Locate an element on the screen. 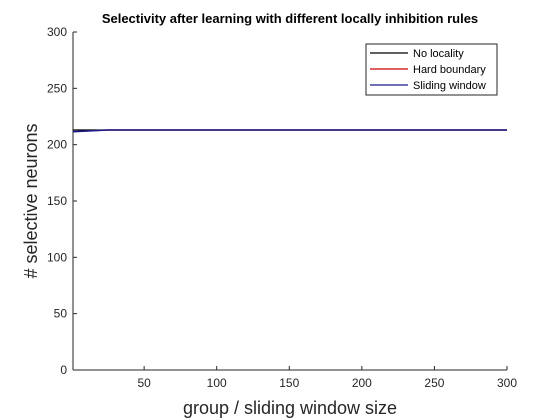 The width and height of the screenshot is (560, 420). legend: No locality Hard boundary Sliding window is located at coordinates (431, 69).